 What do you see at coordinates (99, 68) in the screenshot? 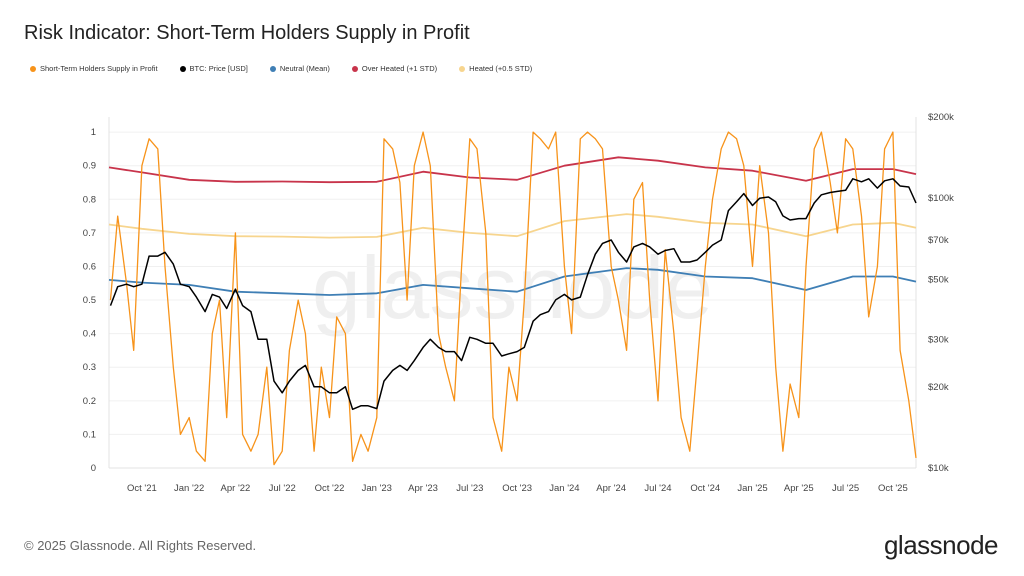
I see `legend-label: Short-Term Holders Supply in Profit` at bounding box center [99, 68].